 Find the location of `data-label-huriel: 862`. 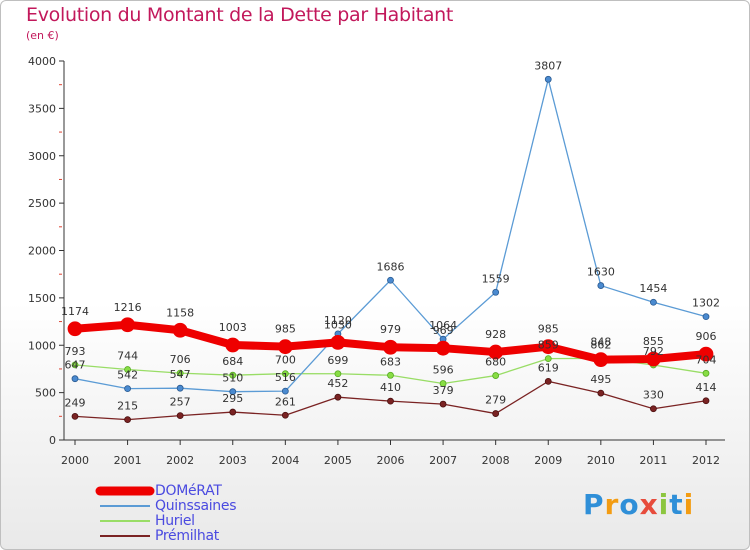

data-label-huriel: 862 is located at coordinates (600, 344).